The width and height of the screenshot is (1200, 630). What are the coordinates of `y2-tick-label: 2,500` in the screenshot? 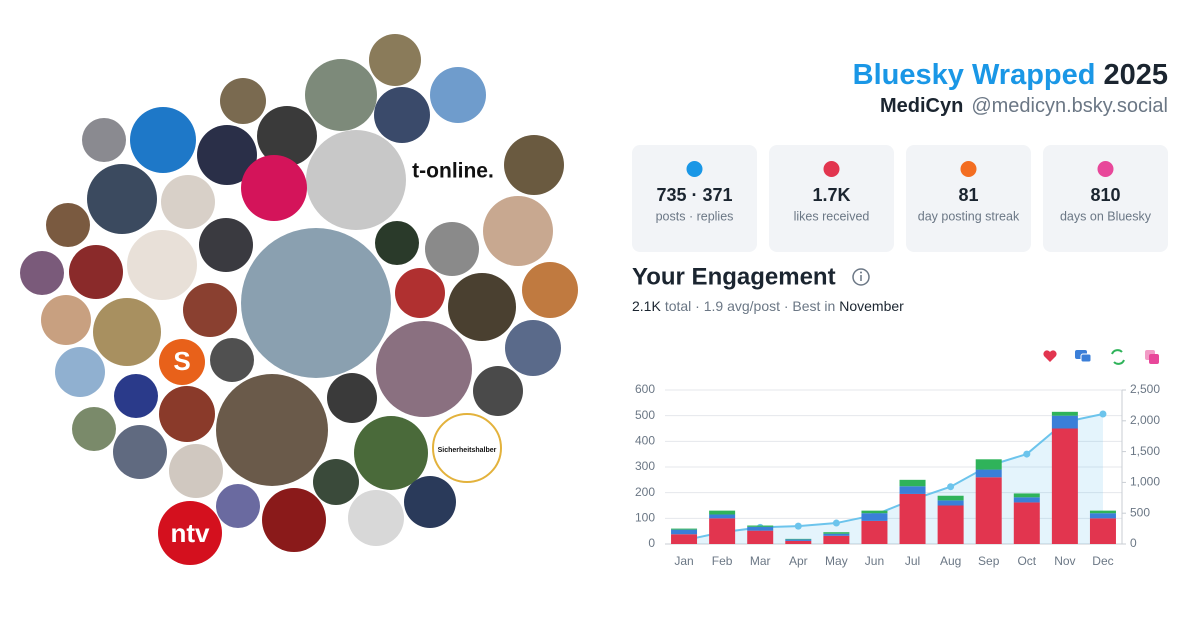 It's located at (1145, 389).